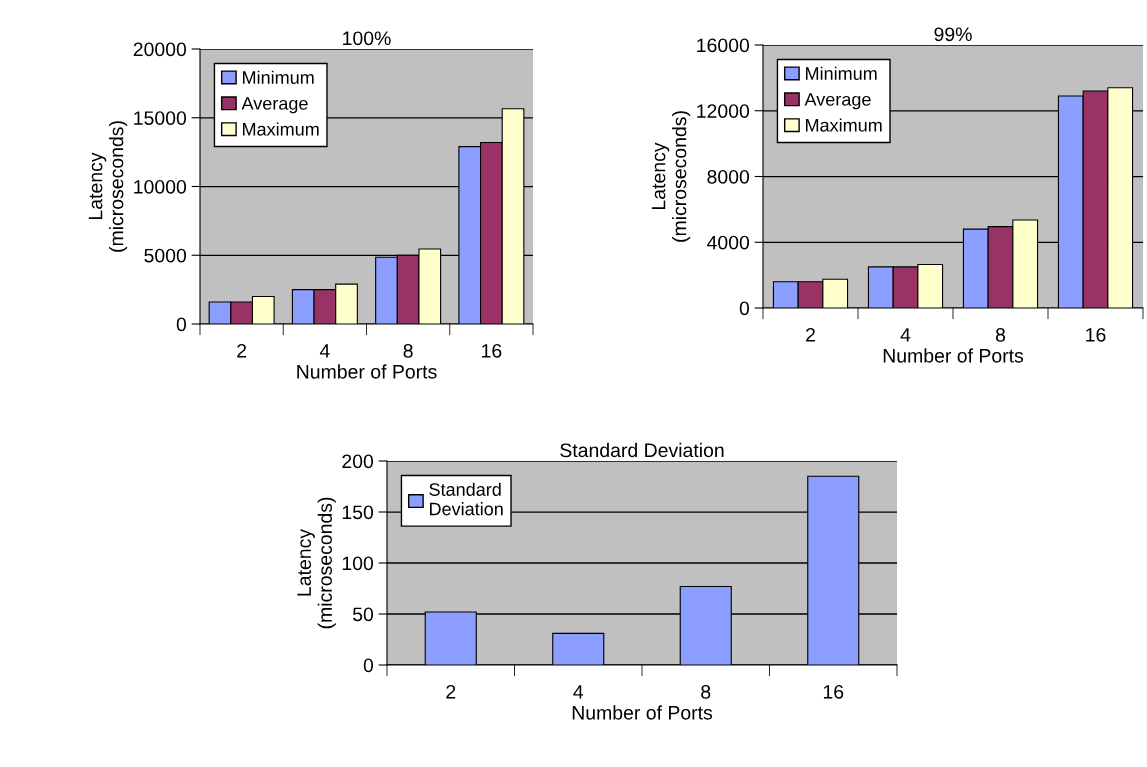 The width and height of the screenshot is (1147, 767). What do you see at coordinates (728, 242) in the screenshot?
I see `y-tick-label: 4000` at bounding box center [728, 242].